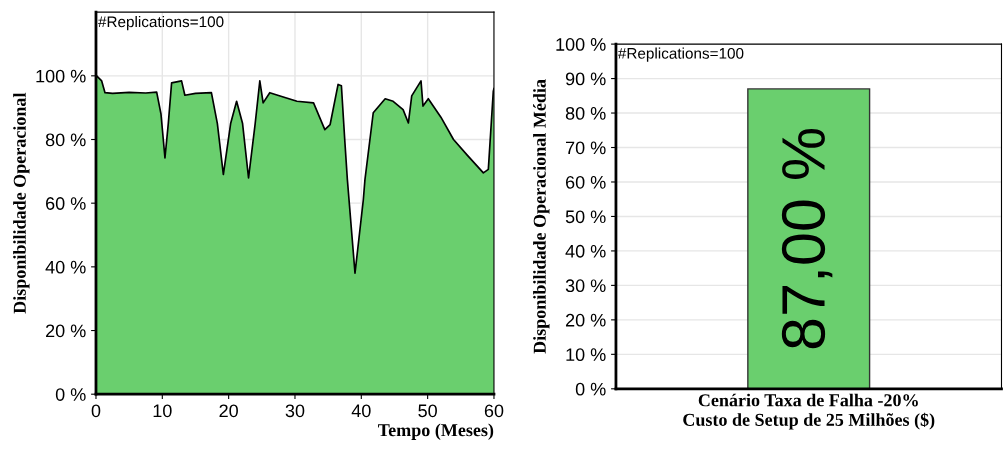 Image resolution: width=1004 pixels, height=450 pixels. What do you see at coordinates (585, 217) in the screenshot?
I see `y-tick-label: 50 %` at bounding box center [585, 217].